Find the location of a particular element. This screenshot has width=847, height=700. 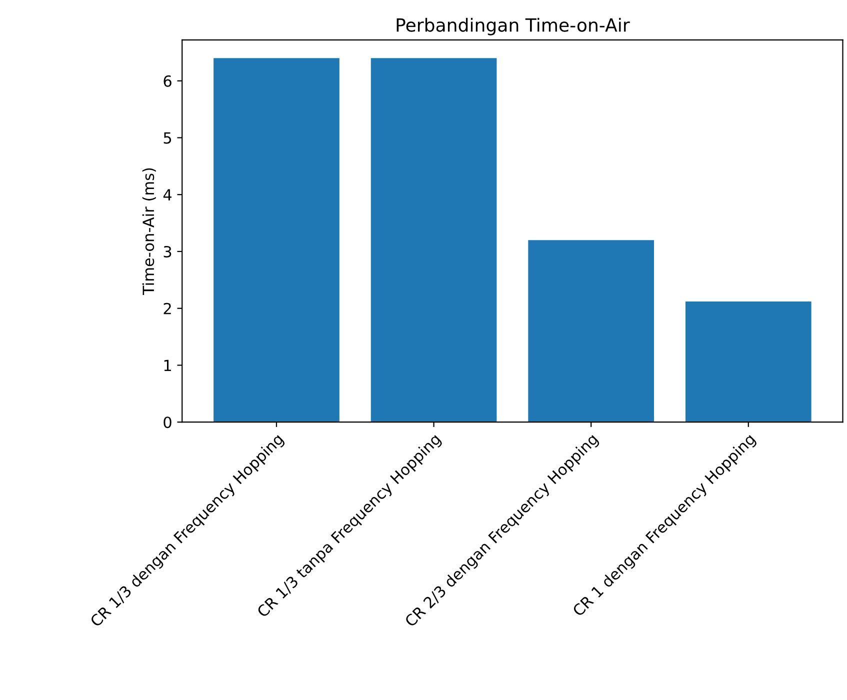

y-axis-title: Time-on-Air (ms) is located at coordinates (149, 232).